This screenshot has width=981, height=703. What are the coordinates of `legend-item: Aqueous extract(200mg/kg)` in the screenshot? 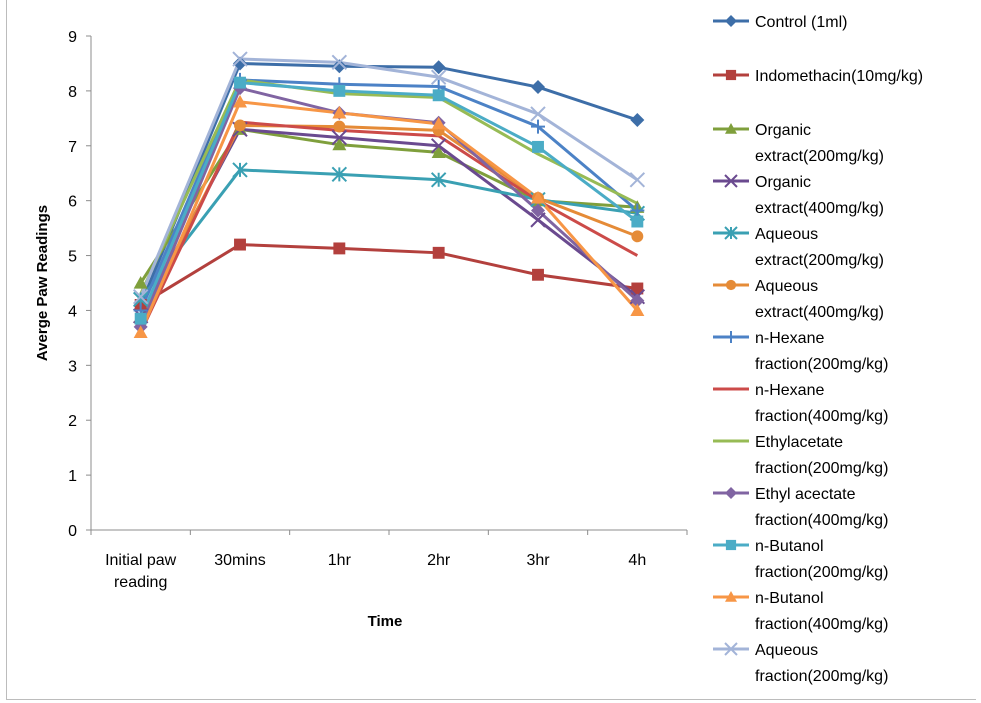 It's located at (798, 247).